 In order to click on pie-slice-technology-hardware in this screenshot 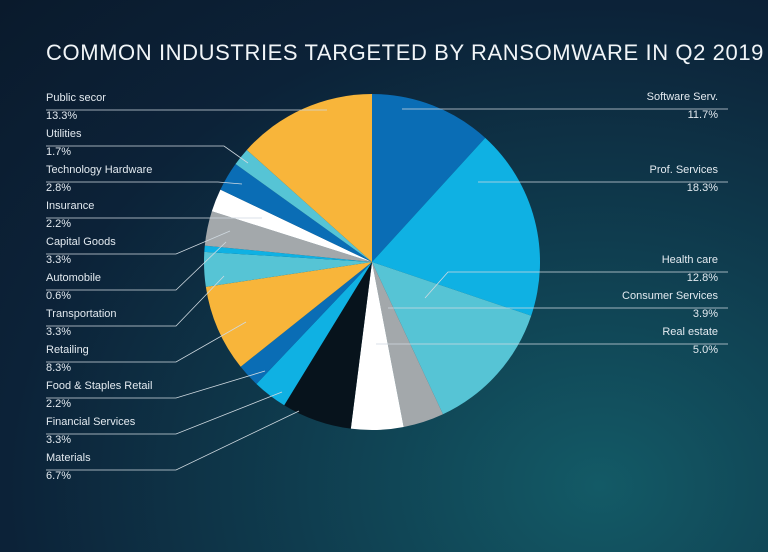, I will do `click(296, 213)`.